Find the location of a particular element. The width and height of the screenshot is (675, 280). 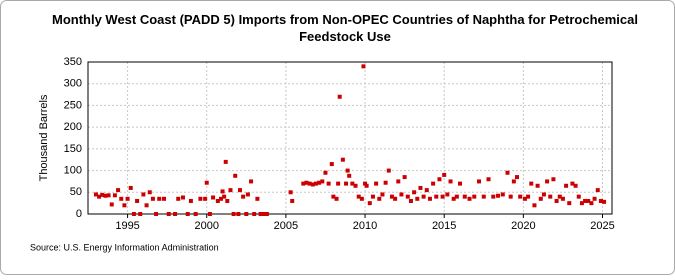

y-tick-label: 100 is located at coordinates (73, 170).